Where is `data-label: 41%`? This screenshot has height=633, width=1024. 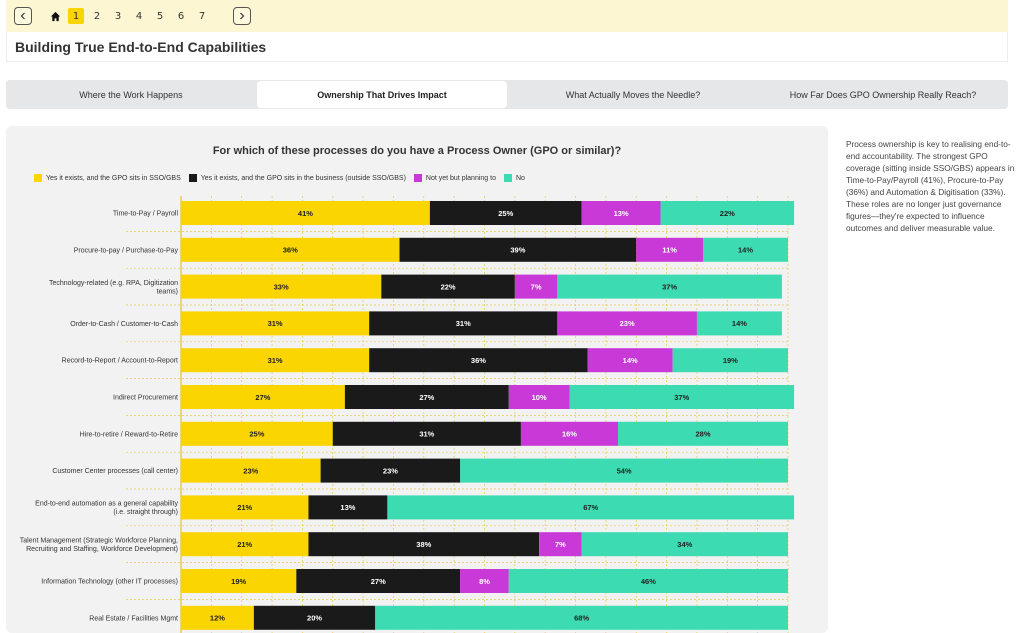
data-label: 41% is located at coordinates (305, 213).